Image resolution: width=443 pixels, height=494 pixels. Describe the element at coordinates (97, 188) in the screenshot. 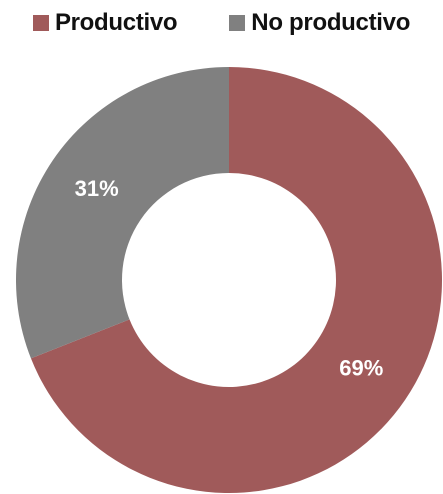

I see `slice-label-no-productivo: 31%` at that location.